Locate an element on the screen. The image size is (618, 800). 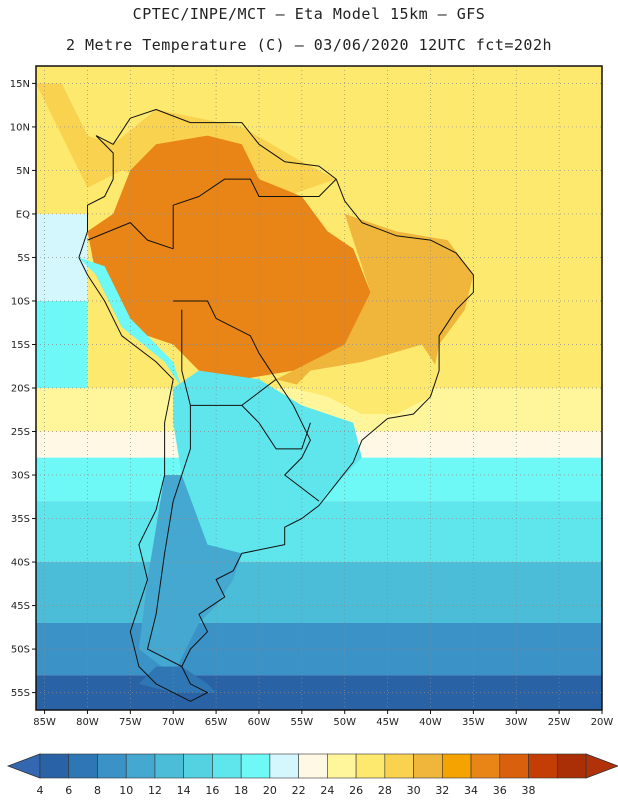
border-brazil-west-border is located at coordinates (246, 401).